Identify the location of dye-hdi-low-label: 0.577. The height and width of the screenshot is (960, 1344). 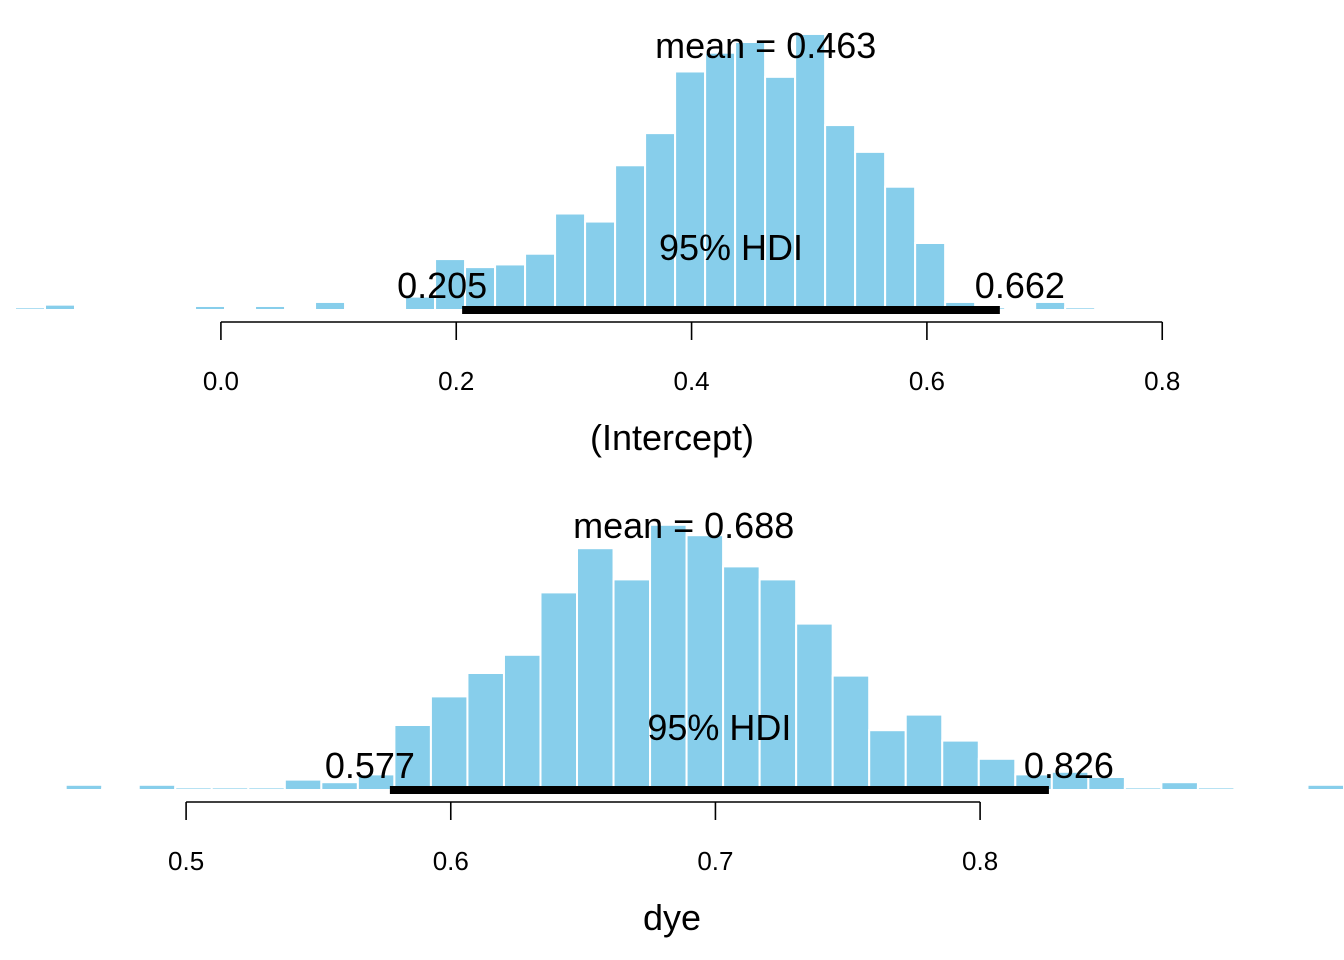
(370, 765).